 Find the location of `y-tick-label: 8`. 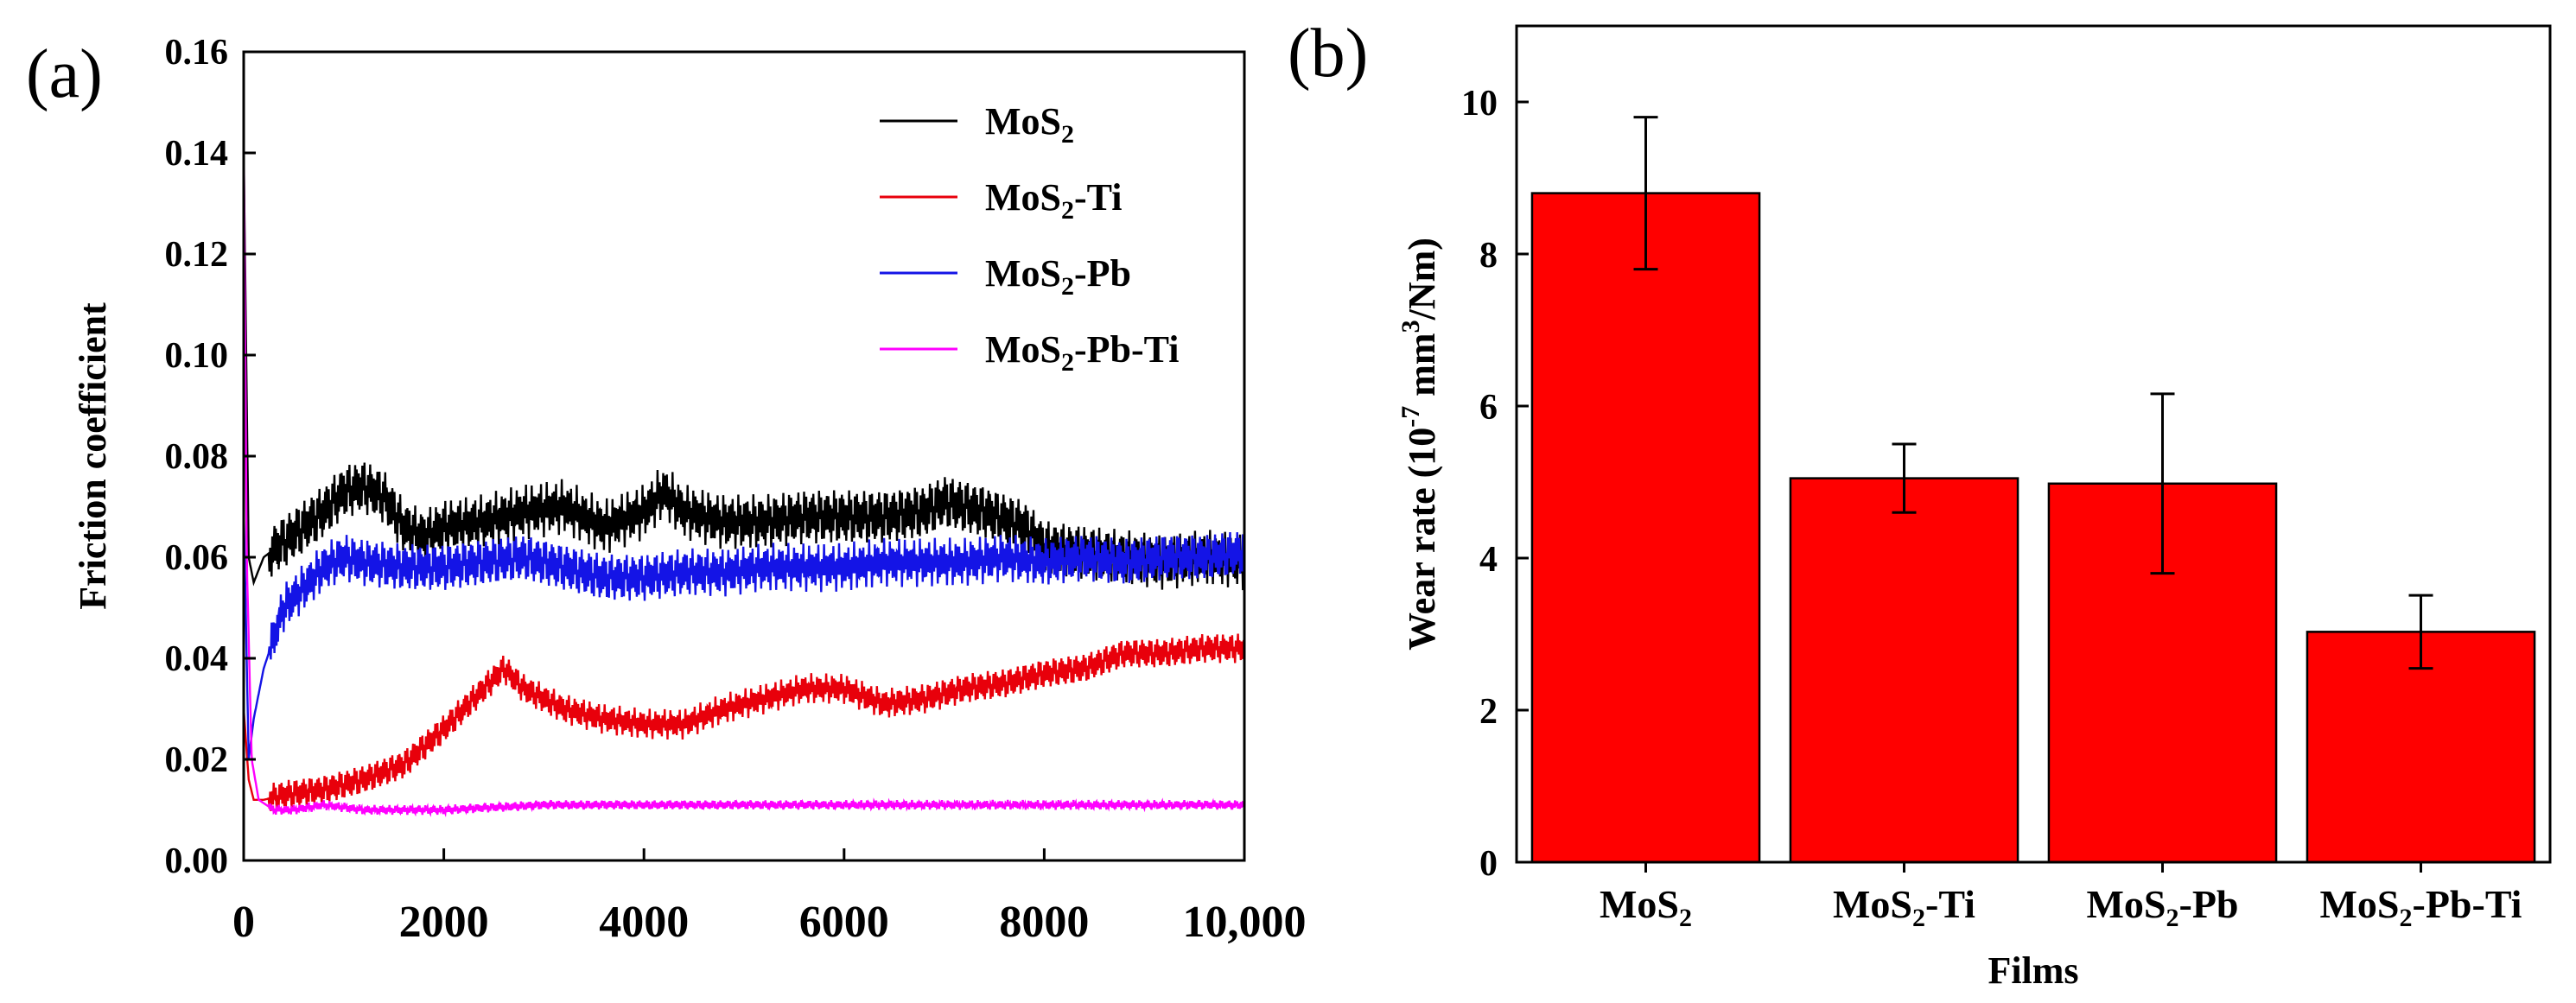

y-tick-label: 8 is located at coordinates (1489, 256).